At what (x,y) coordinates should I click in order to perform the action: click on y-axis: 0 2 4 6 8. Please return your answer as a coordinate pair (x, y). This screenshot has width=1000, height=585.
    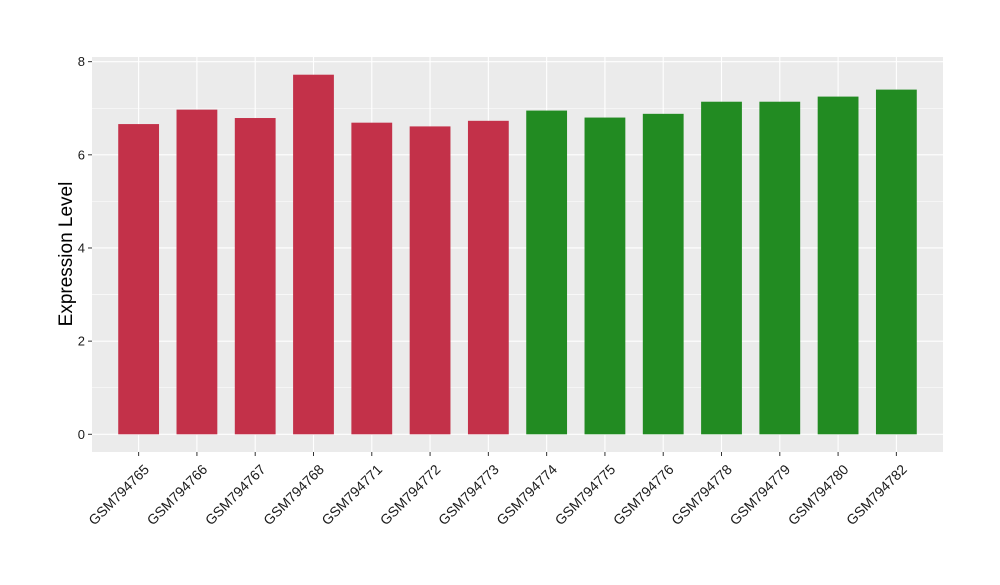
    Looking at the image, I should click on (85, 248).